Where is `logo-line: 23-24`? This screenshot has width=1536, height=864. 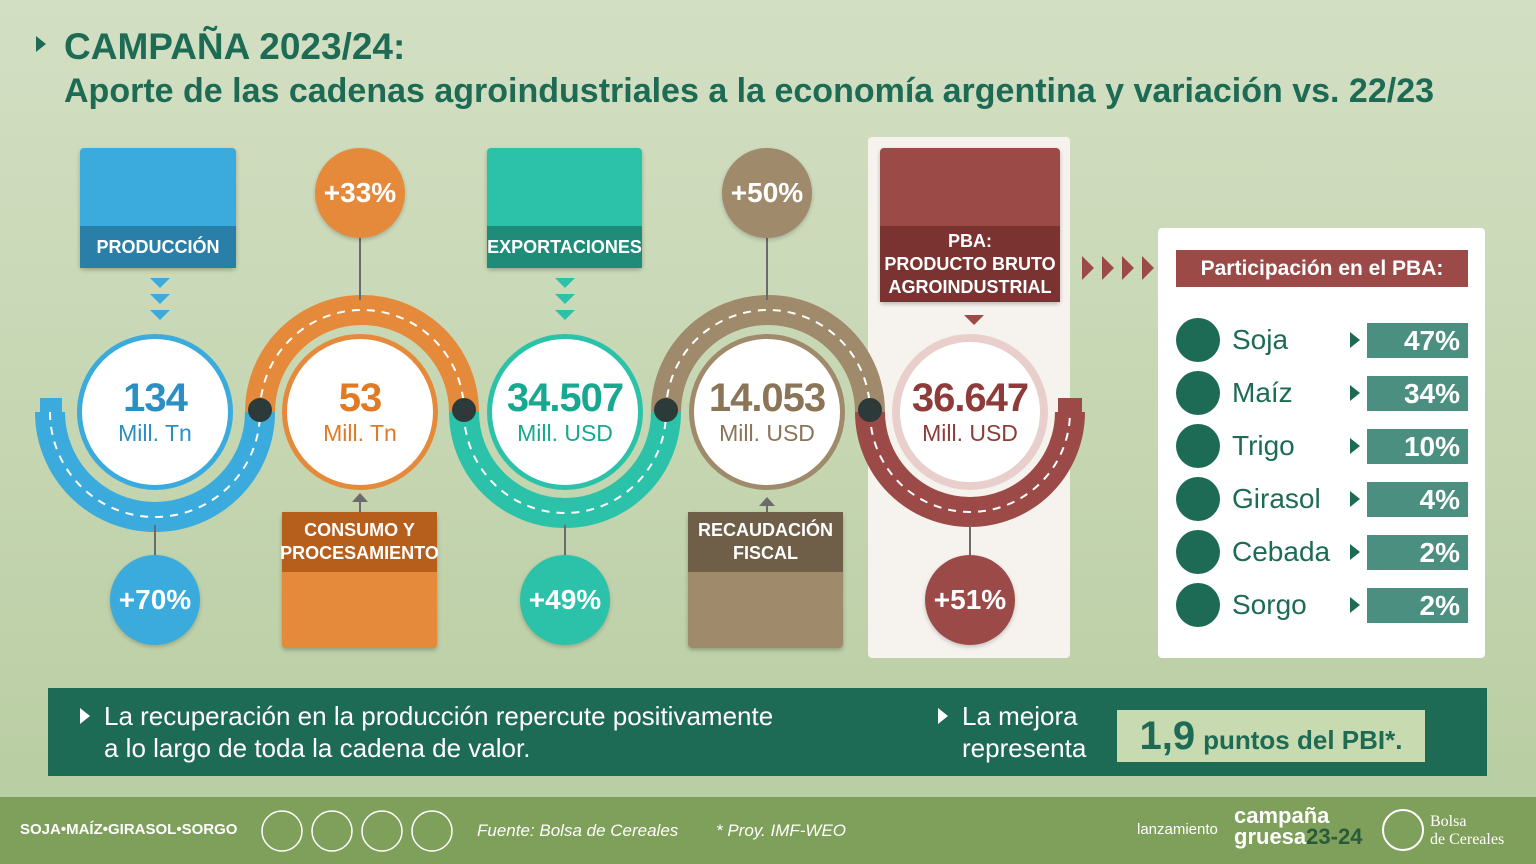 logo-line: 23-24 is located at coordinates (1334, 836).